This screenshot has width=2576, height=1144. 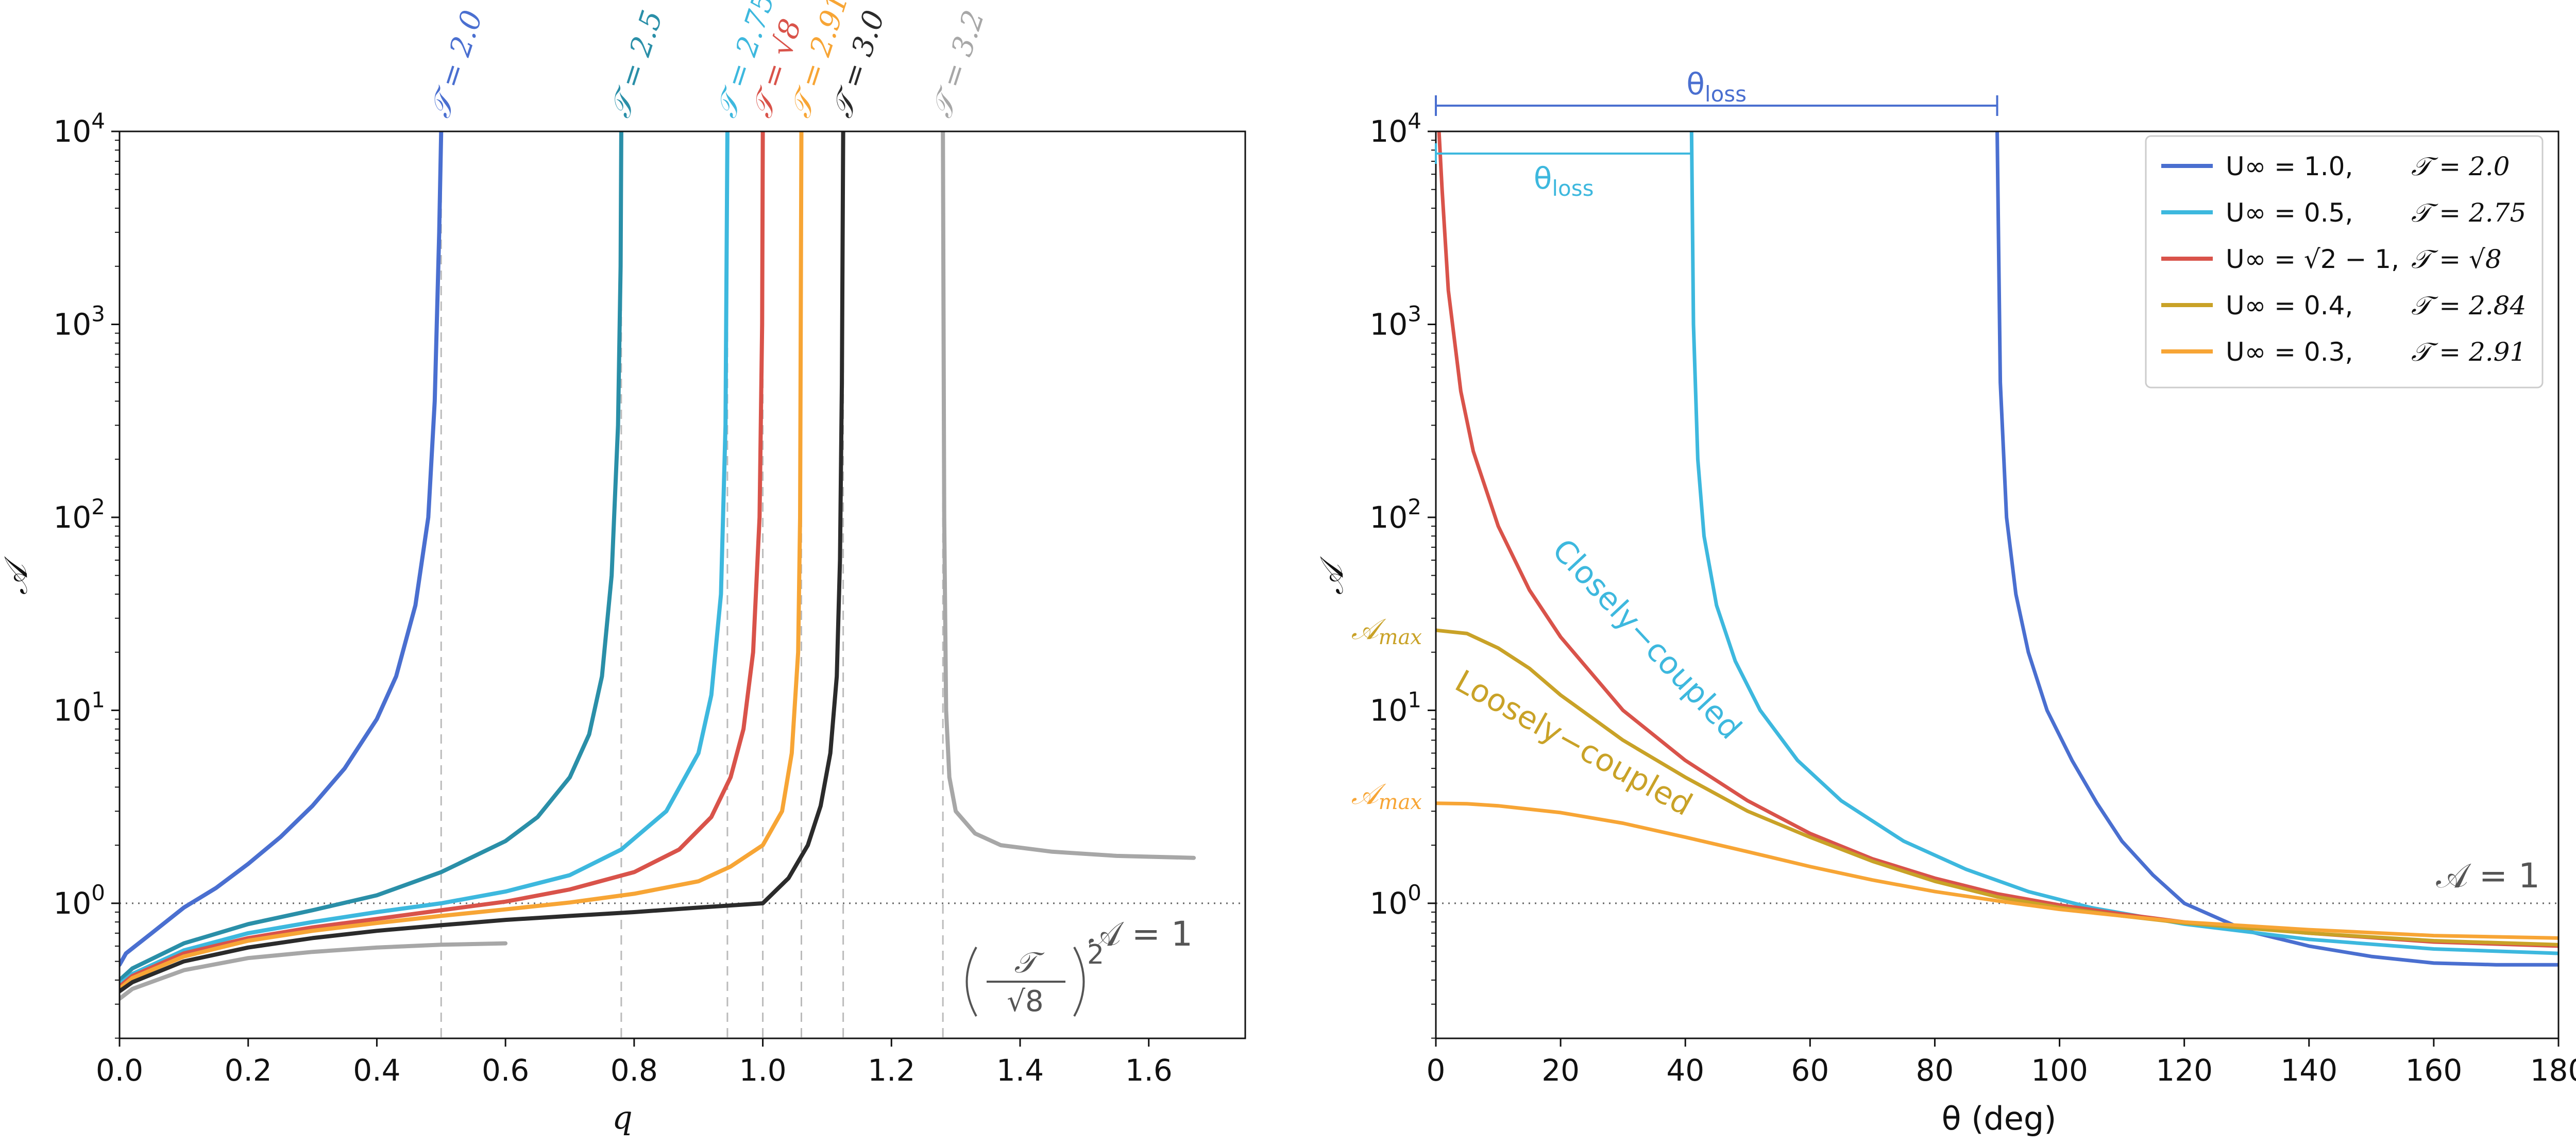 I want to click on x-tick-label: 1.6, so click(x=1149, y=1070).